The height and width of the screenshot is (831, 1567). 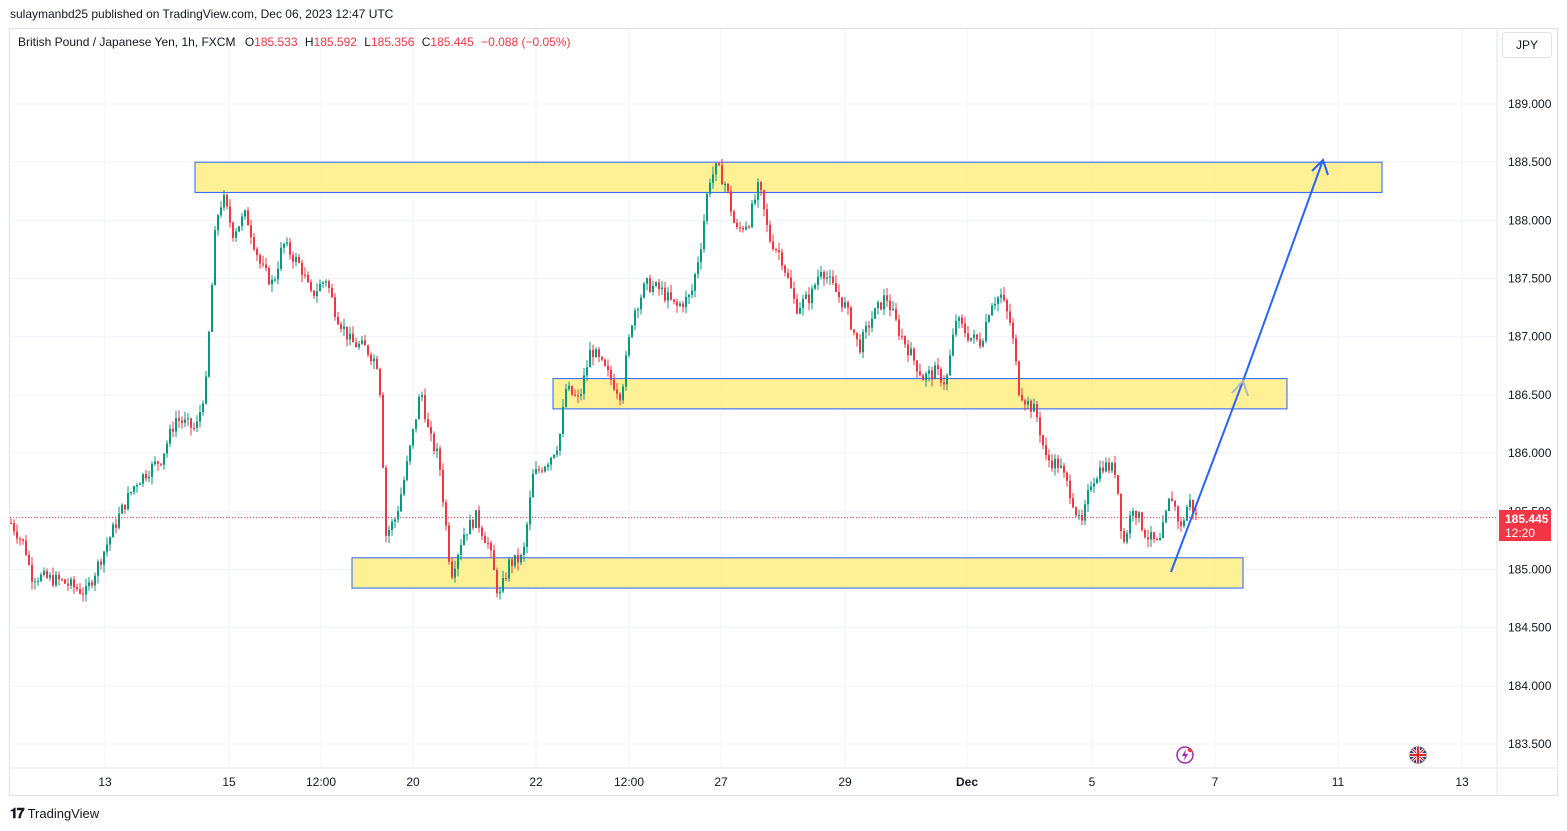 I want to click on tradingview-footer: 𝟏𝟕 TradingView, so click(x=54, y=813).